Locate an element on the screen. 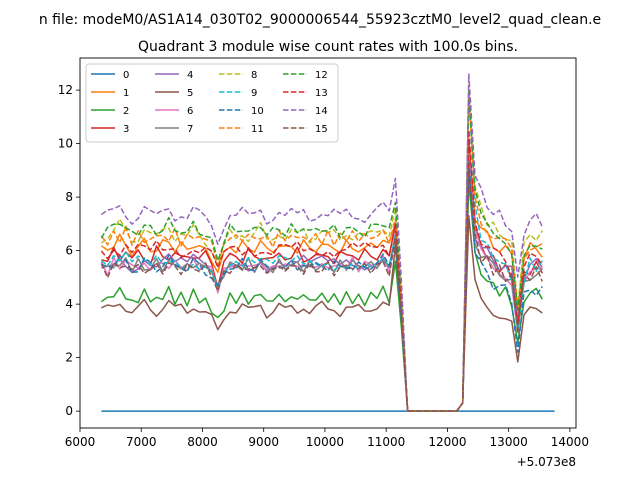 This screenshot has width=640, height=480. x-tick-label: 14000 is located at coordinates (570, 442).